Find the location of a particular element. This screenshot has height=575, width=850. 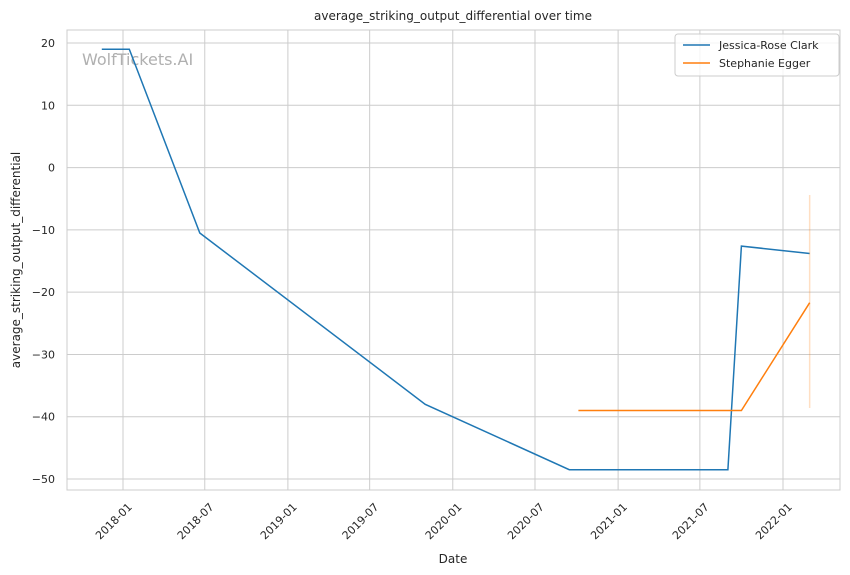

x-tick-label: 2019-01 is located at coordinates (279, 522).